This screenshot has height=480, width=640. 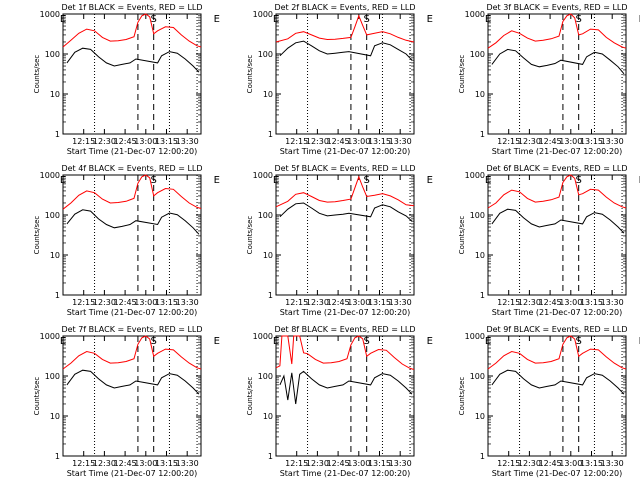 What do you see at coordinates (131, 168) in the screenshot?
I see `panel-title: Det 4f BLACK = Events, RED = LLD` at bounding box center [131, 168].